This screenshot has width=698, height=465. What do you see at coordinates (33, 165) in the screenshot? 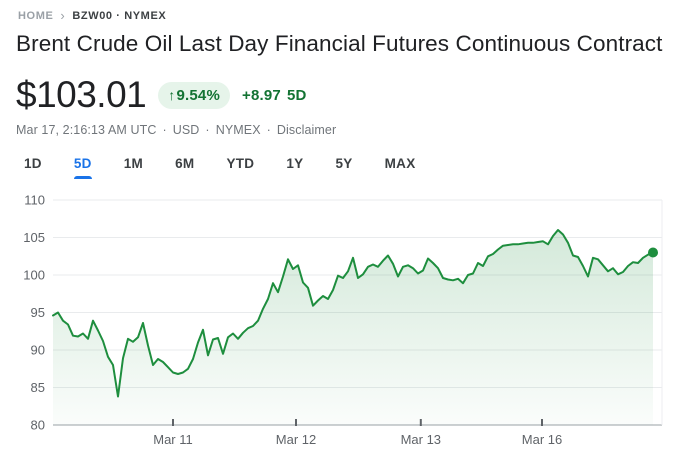
I see `tab-1d: 1D` at bounding box center [33, 165].